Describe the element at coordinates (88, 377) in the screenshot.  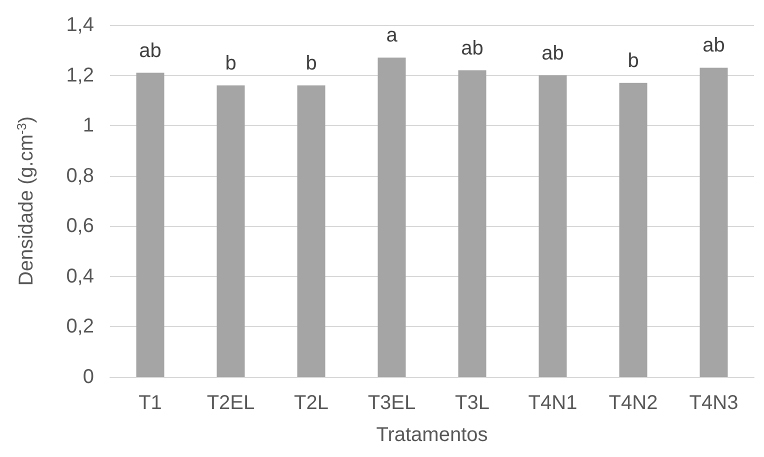
I see `y-tick-label: 0` at that location.